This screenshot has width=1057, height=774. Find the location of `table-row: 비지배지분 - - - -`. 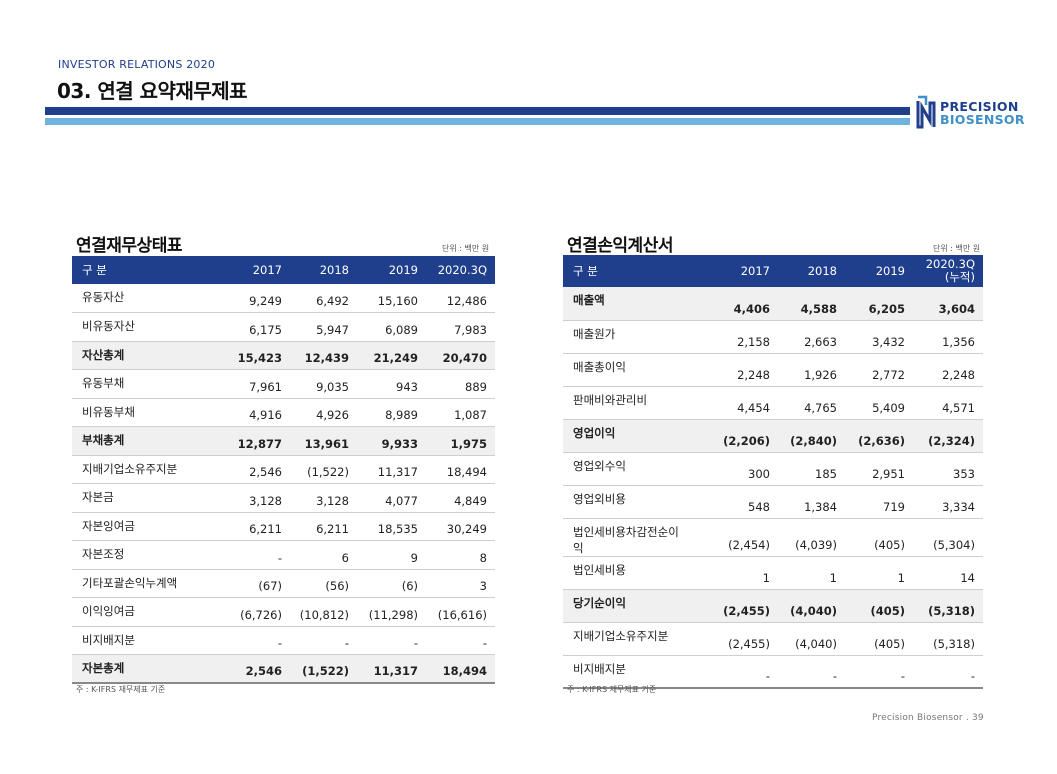

table-row: 비지배지분 - - - - is located at coordinates (283, 640).